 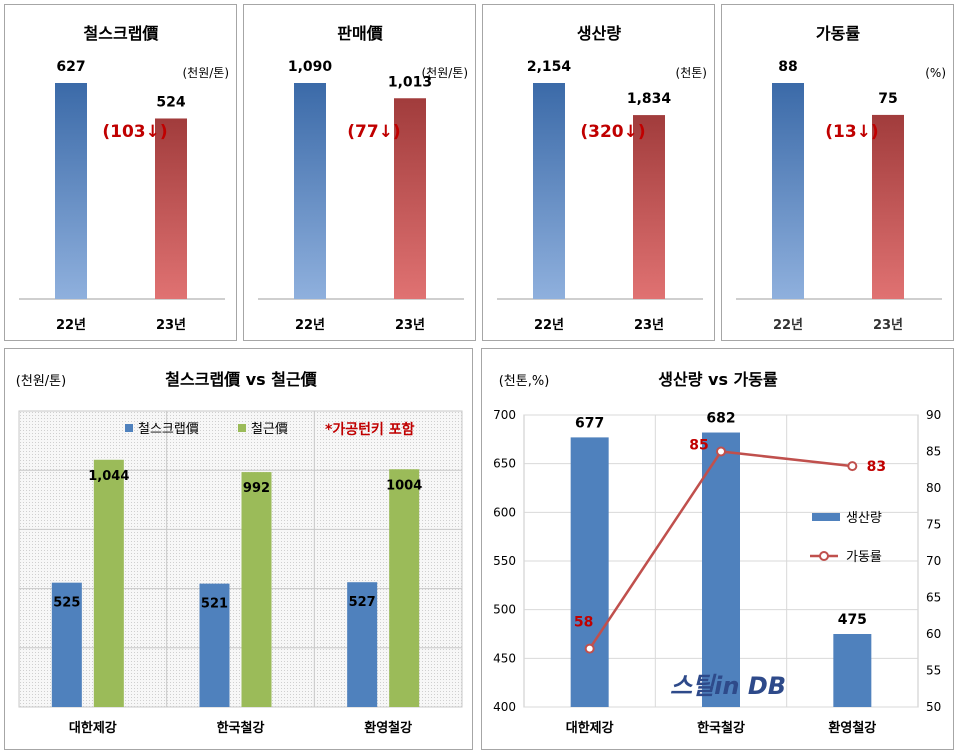 I want to click on panel-sales-price: 판매價 (천원/톤) 1,090 22년 1,013 23년 (77↓), so click(x=359, y=172).